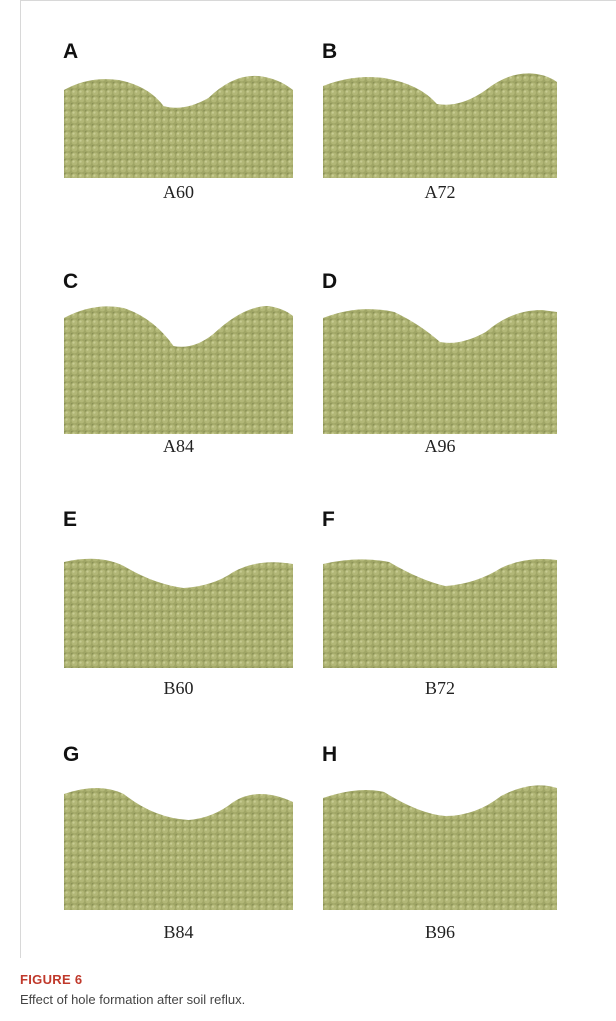 The width and height of the screenshot is (616, 1021). Describe the element at coordinates (178, 688) in the screenshot. I see `panel-label: B60` at that location.